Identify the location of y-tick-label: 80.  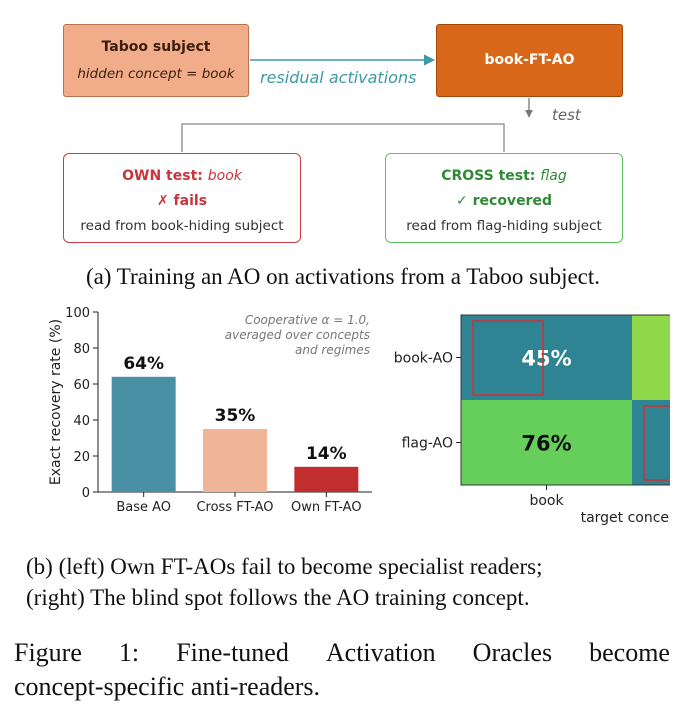
(81, 349).